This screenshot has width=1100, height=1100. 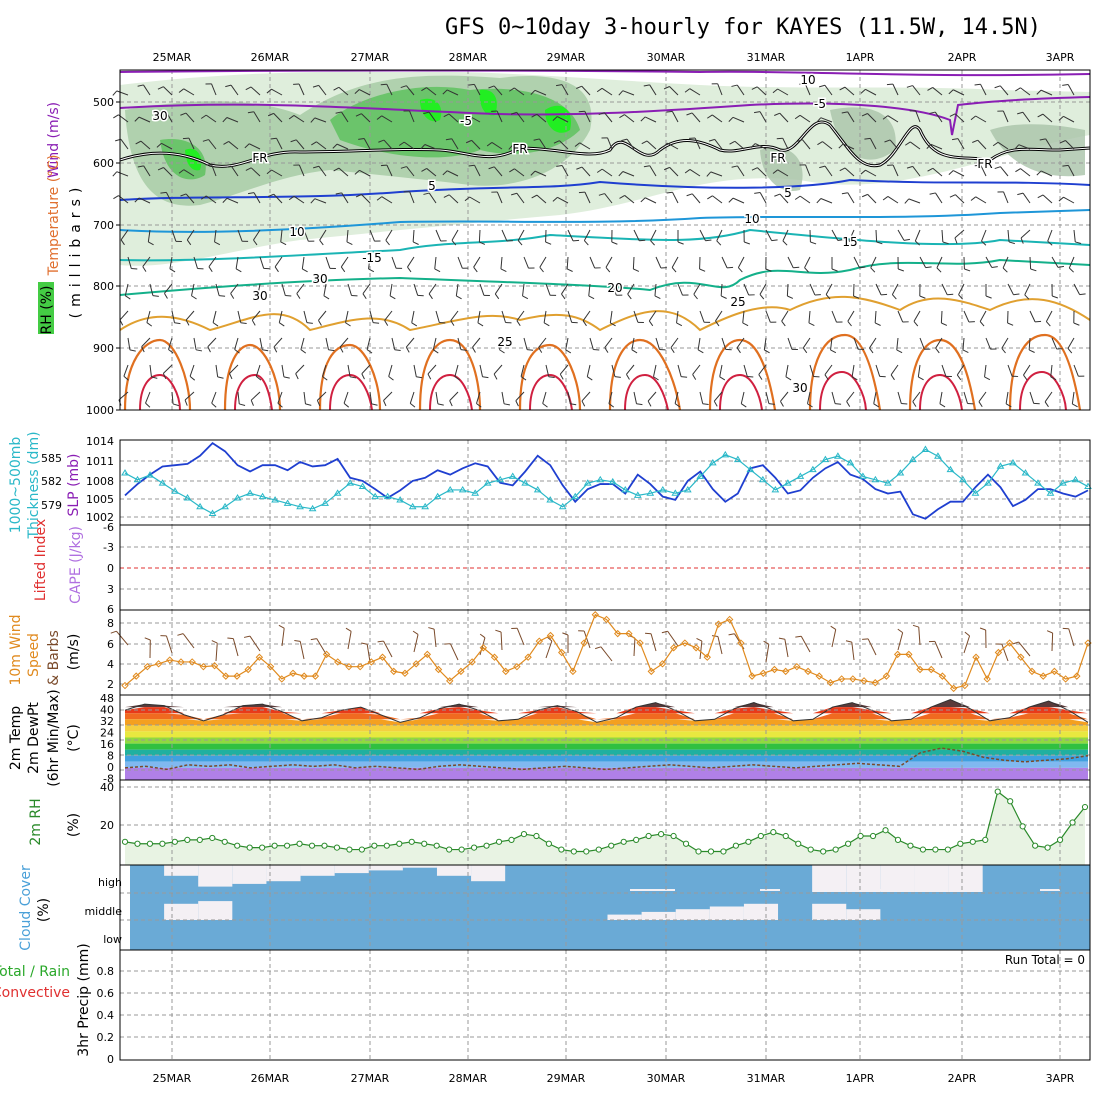 I want to click on contour-label: 5, so click(x=788, y=193).